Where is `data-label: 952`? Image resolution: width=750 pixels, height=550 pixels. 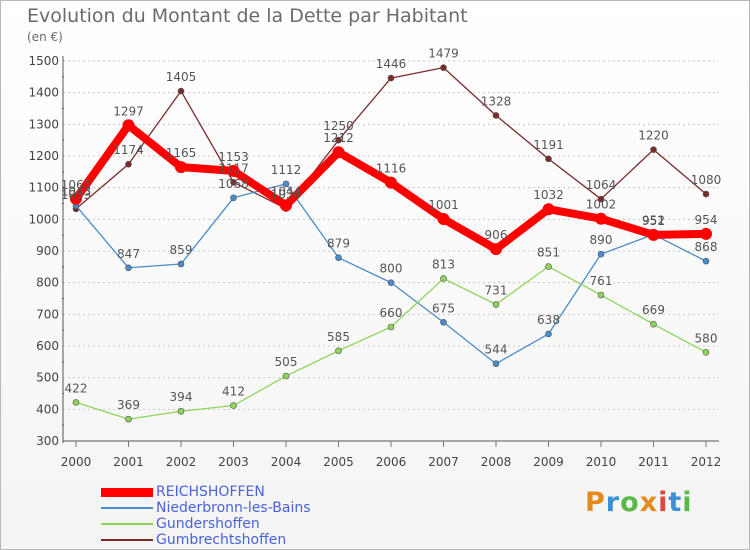
data-label: 952 is located at coordinates (653, 221).